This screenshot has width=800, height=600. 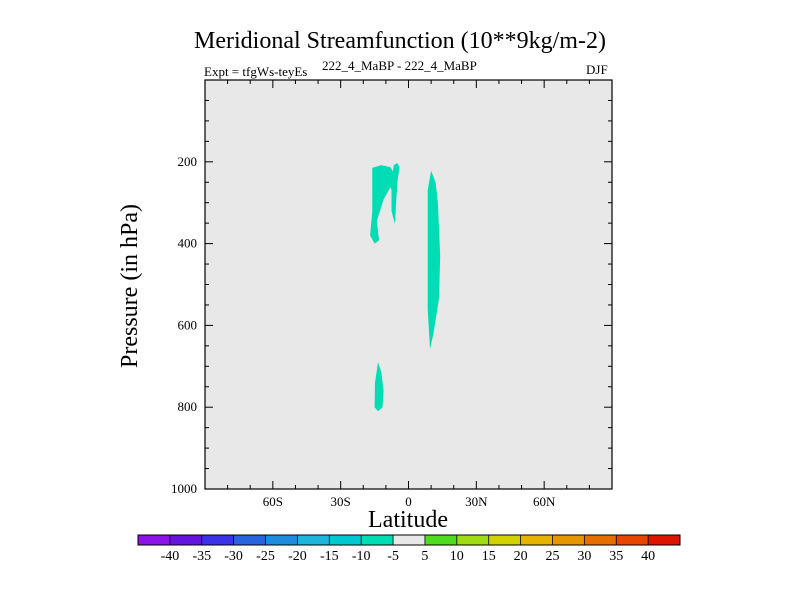 What do you see at coordinates (188, 324) in the screenshot?
I see `y-tick-label: 600` at bounding box center [188, 324].